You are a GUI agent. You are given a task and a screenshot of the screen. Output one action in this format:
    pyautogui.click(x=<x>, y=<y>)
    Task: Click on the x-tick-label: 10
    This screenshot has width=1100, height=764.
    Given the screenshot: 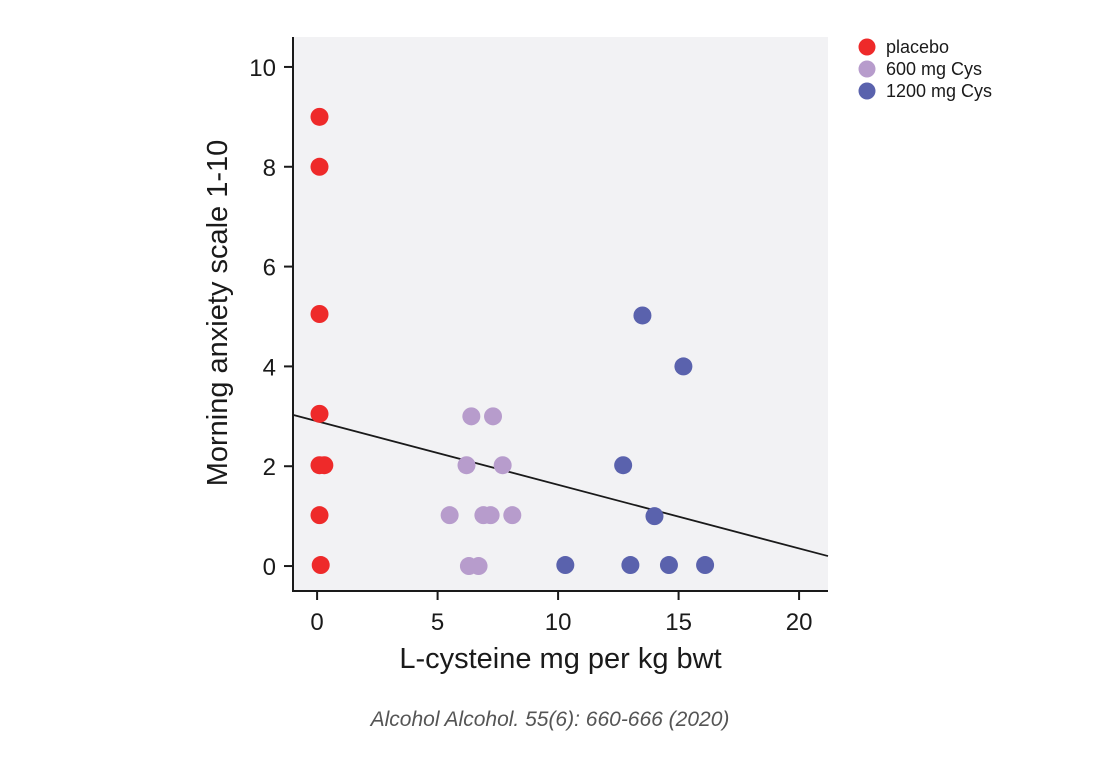 What is the action you would take?
    pyautogui.click(x=558, y=622)
    